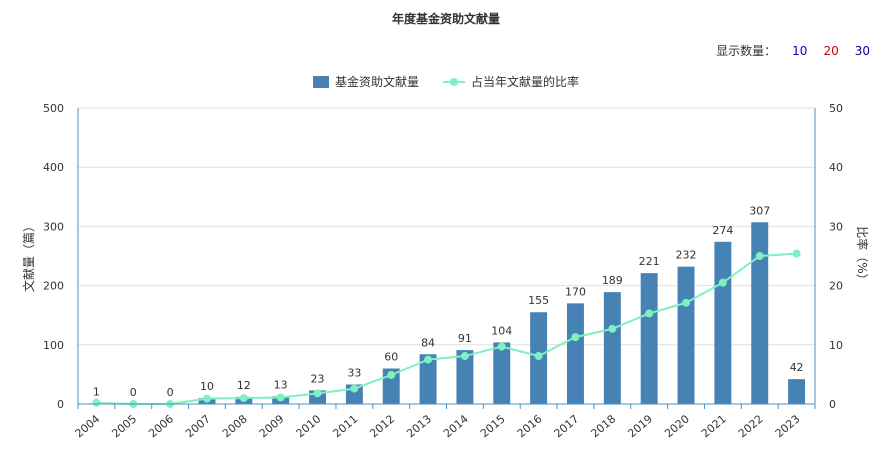 This screenshot has width=892, height=459. Describe the element at coordinates (53, 167) in the screenshot. I see `y-left-tick-label: 400` at that location.